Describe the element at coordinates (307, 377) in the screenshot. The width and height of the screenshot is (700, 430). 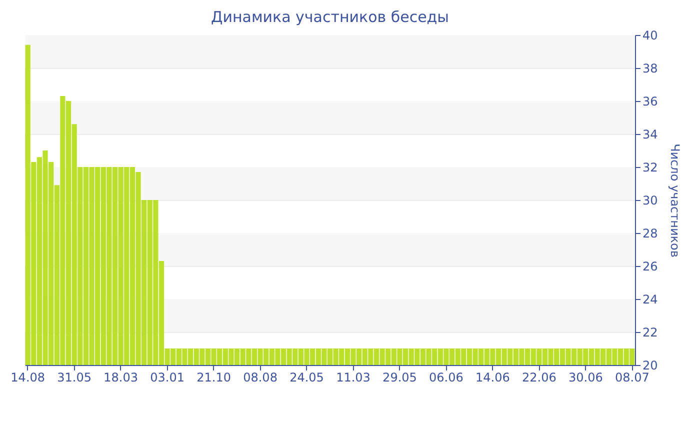
I see `x-tick-label: 24.05` at that location.